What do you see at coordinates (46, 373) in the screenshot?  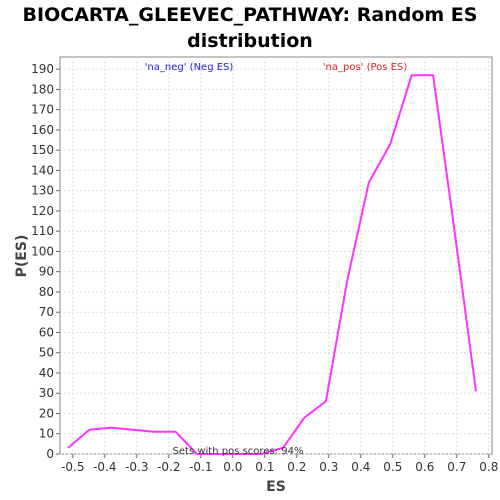 I see `y-tick-label: 40` at bounding box center [46, 373].